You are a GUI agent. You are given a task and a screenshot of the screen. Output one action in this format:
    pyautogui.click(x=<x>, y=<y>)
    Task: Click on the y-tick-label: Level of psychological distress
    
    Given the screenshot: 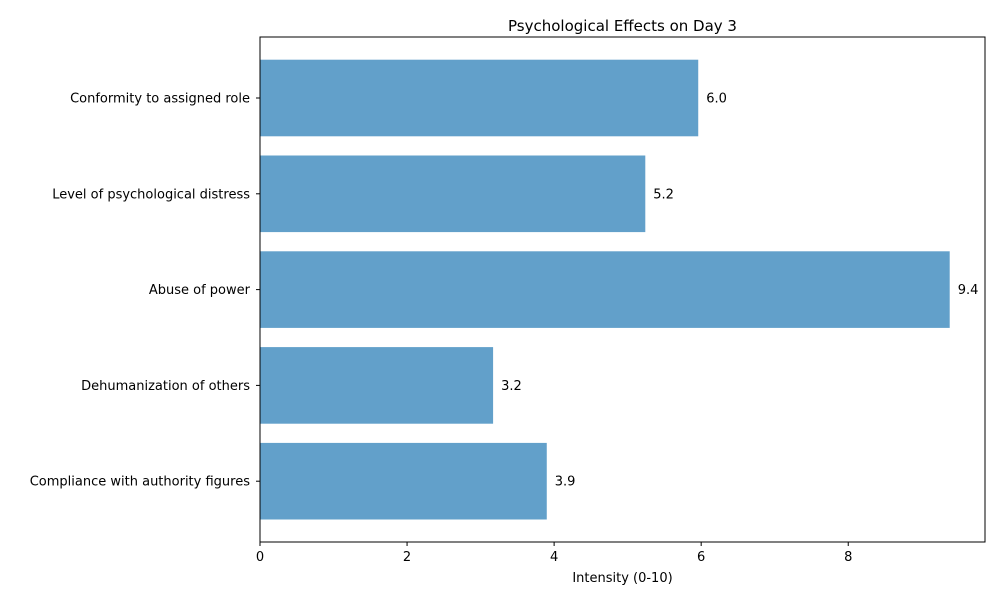 What is the action you would take?
    pyautogui.click(x=151, y=194)
    